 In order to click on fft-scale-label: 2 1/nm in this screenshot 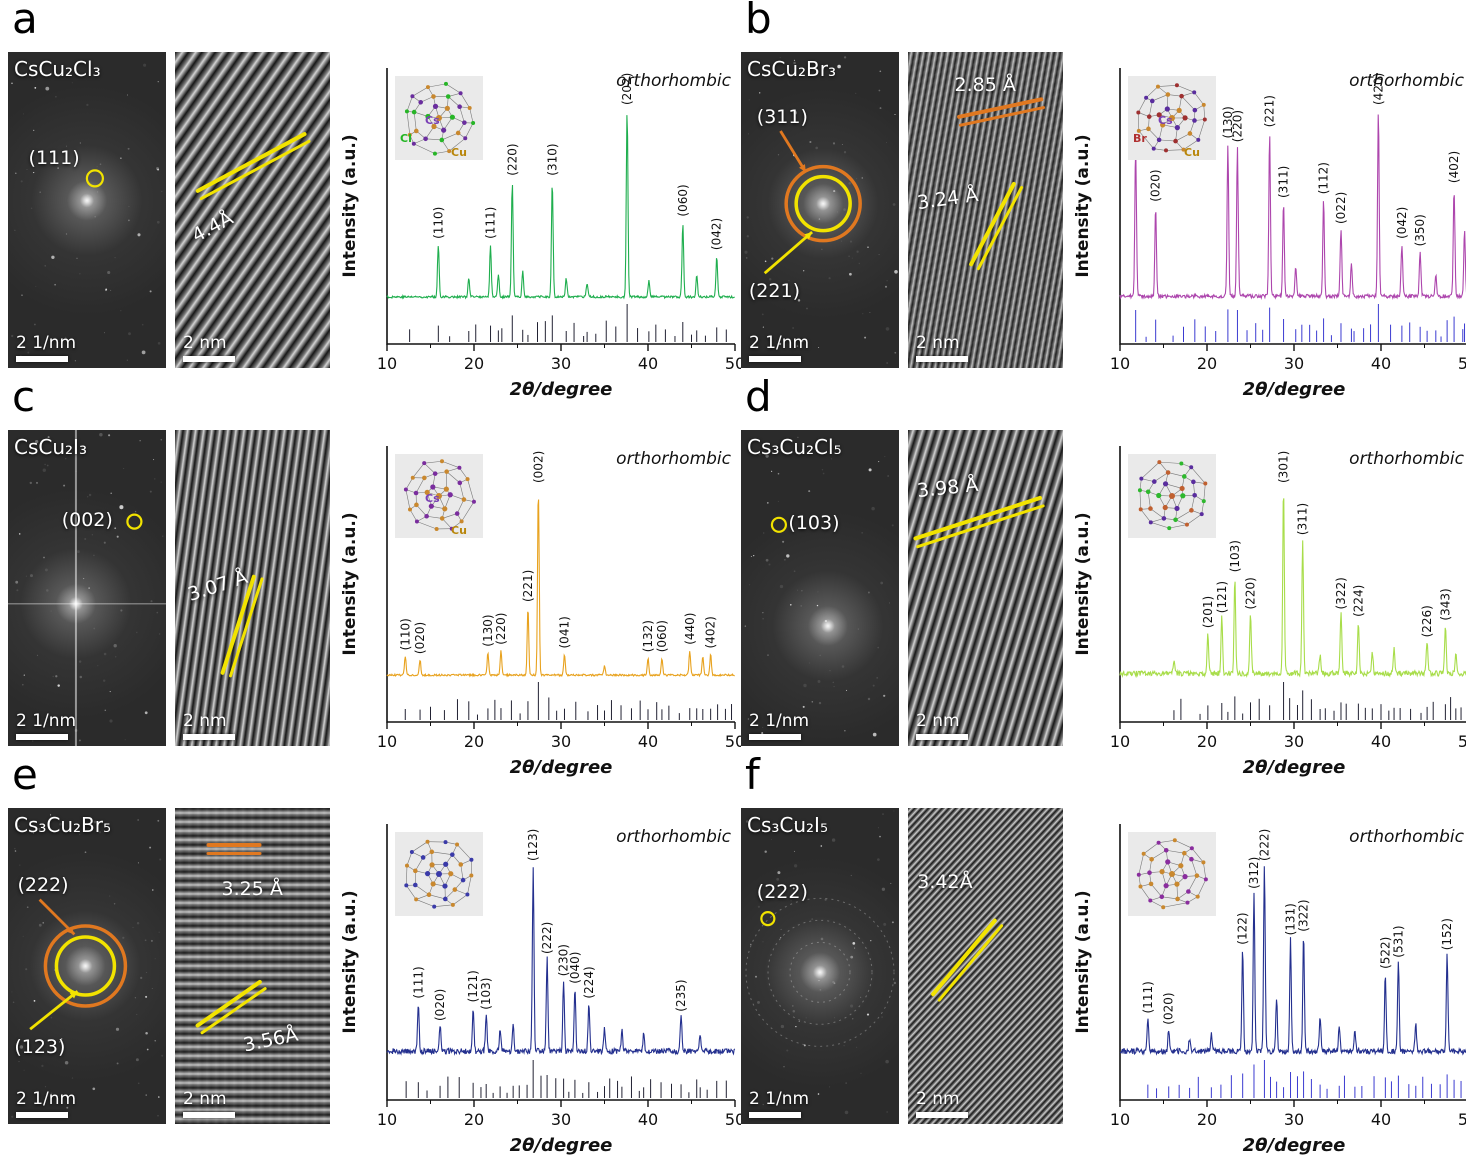, I will do `click(779, 721)`.